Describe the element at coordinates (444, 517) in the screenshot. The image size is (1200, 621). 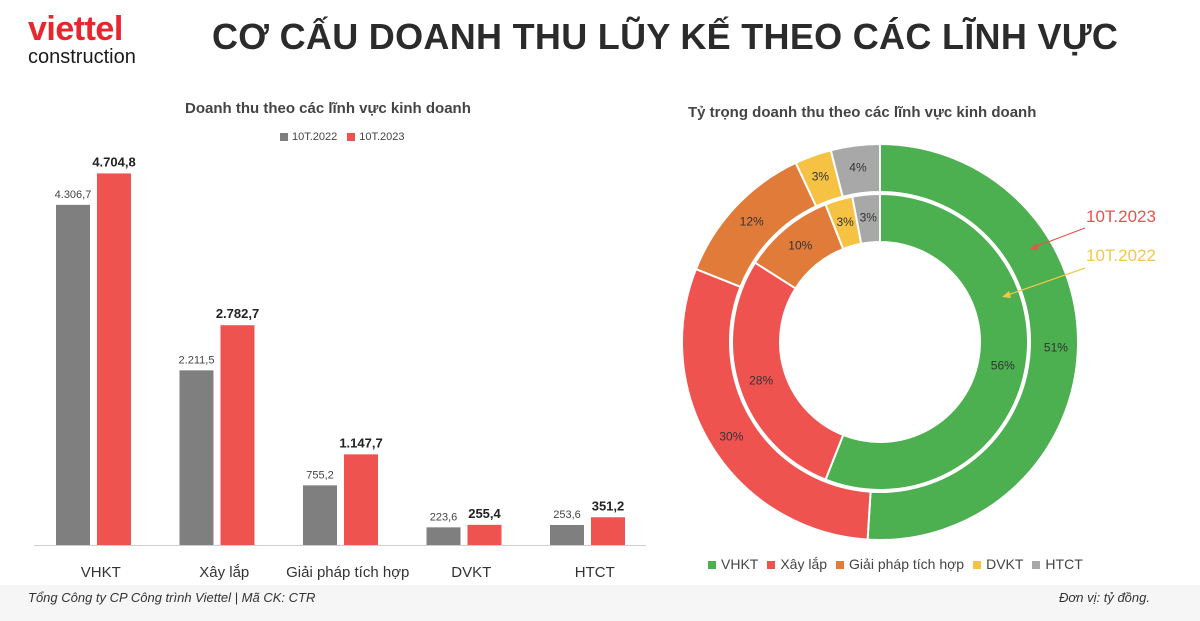
I see `data-label-dvkt-2022: 223,6` at that location.